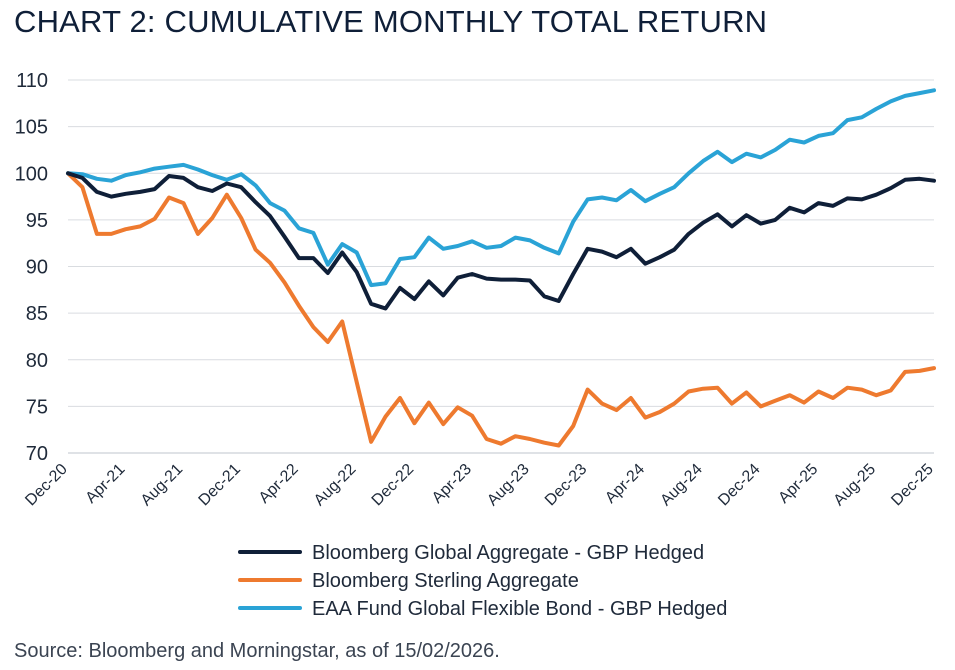  I want to click on y-tick-label: 110, so click(32, 81).